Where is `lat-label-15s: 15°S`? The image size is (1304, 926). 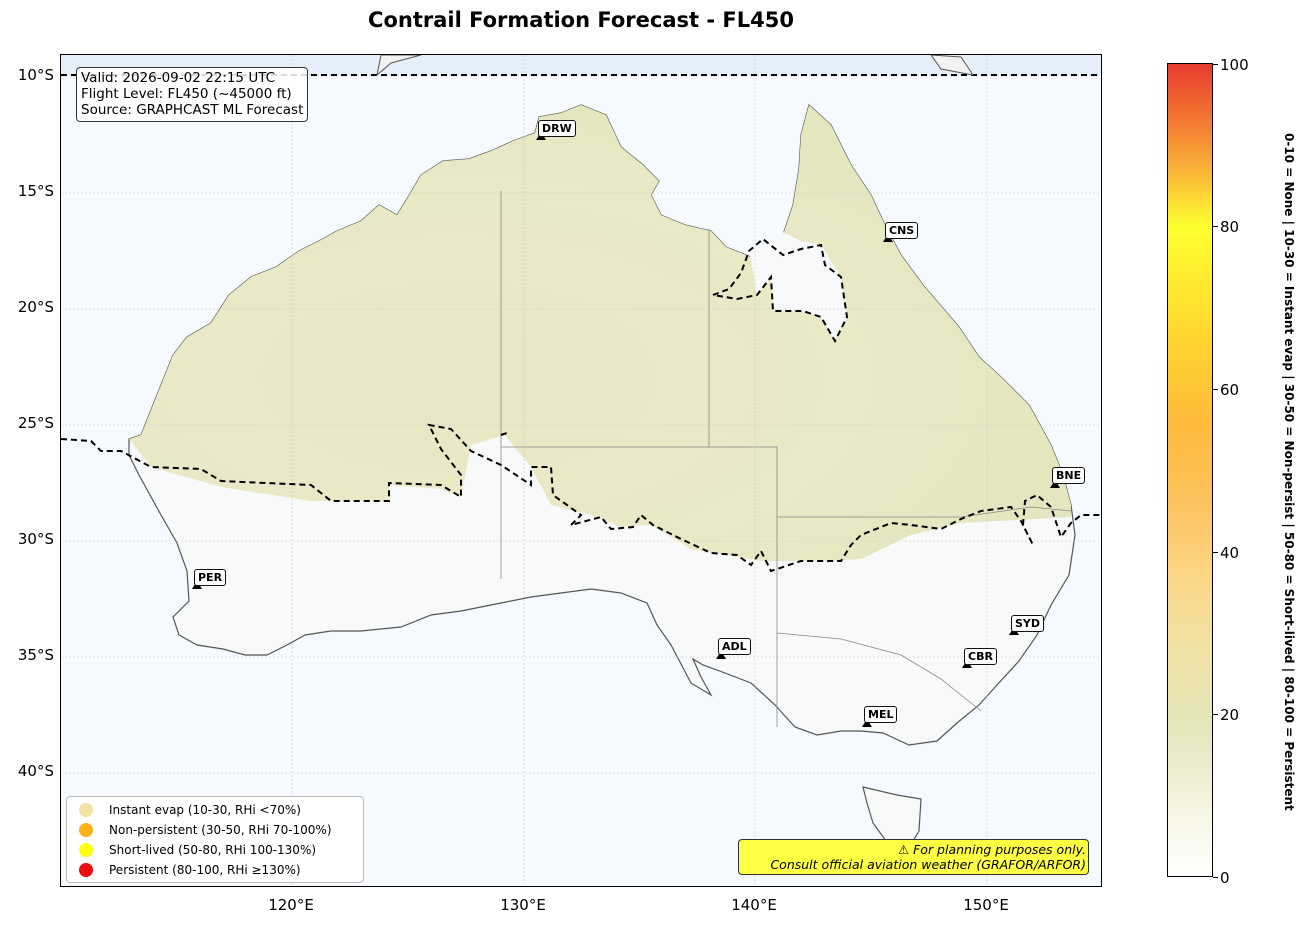
lat-label-15s: 15°S is located at coordinates (35, 191).